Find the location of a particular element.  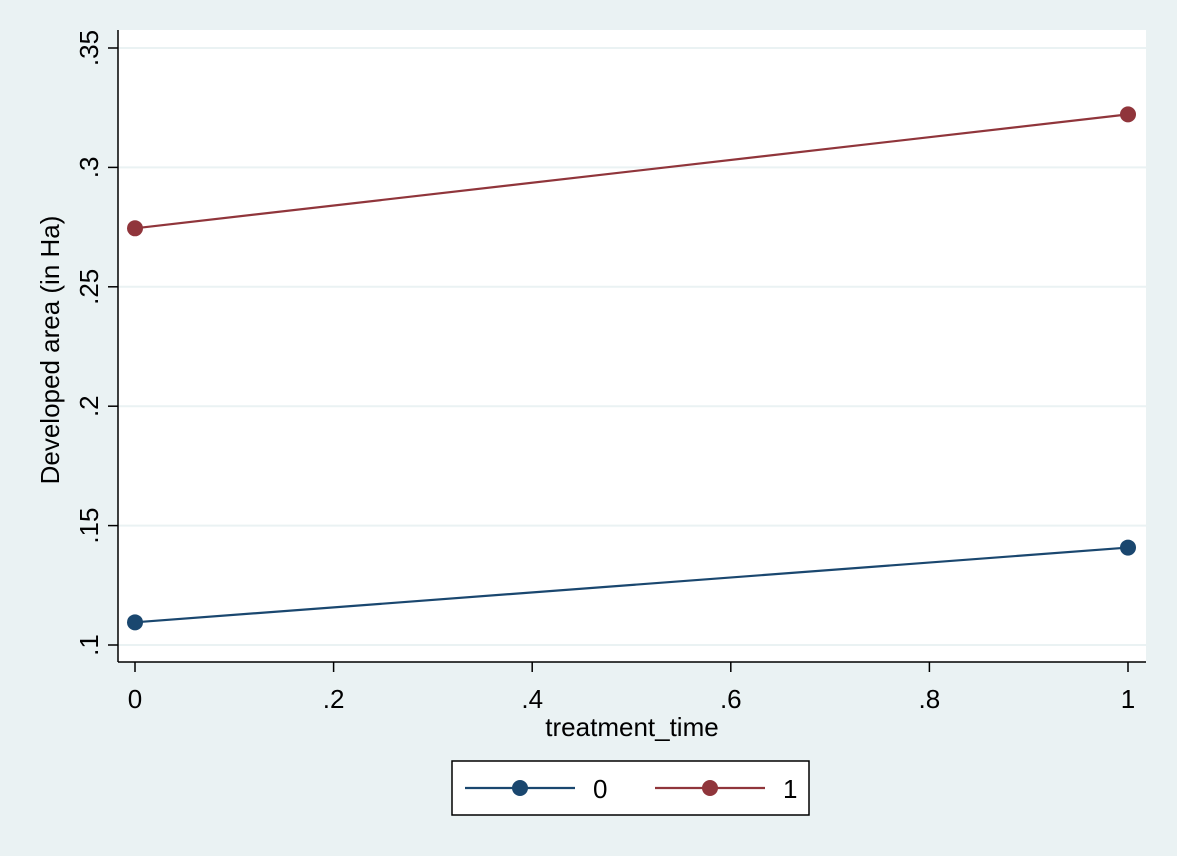

y-tick-label: .25 is located at coordinates (89, 287).